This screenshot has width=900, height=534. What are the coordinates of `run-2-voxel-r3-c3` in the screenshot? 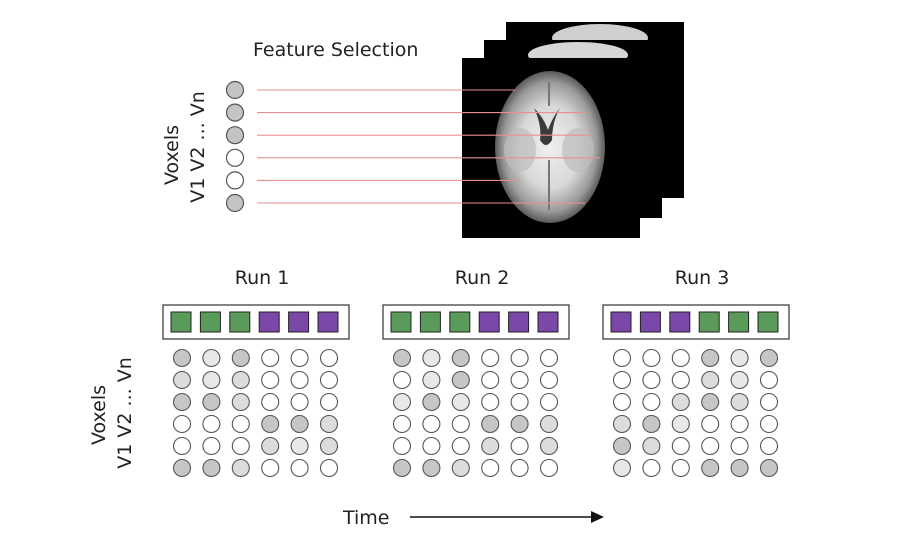 It's located at (460, 402).